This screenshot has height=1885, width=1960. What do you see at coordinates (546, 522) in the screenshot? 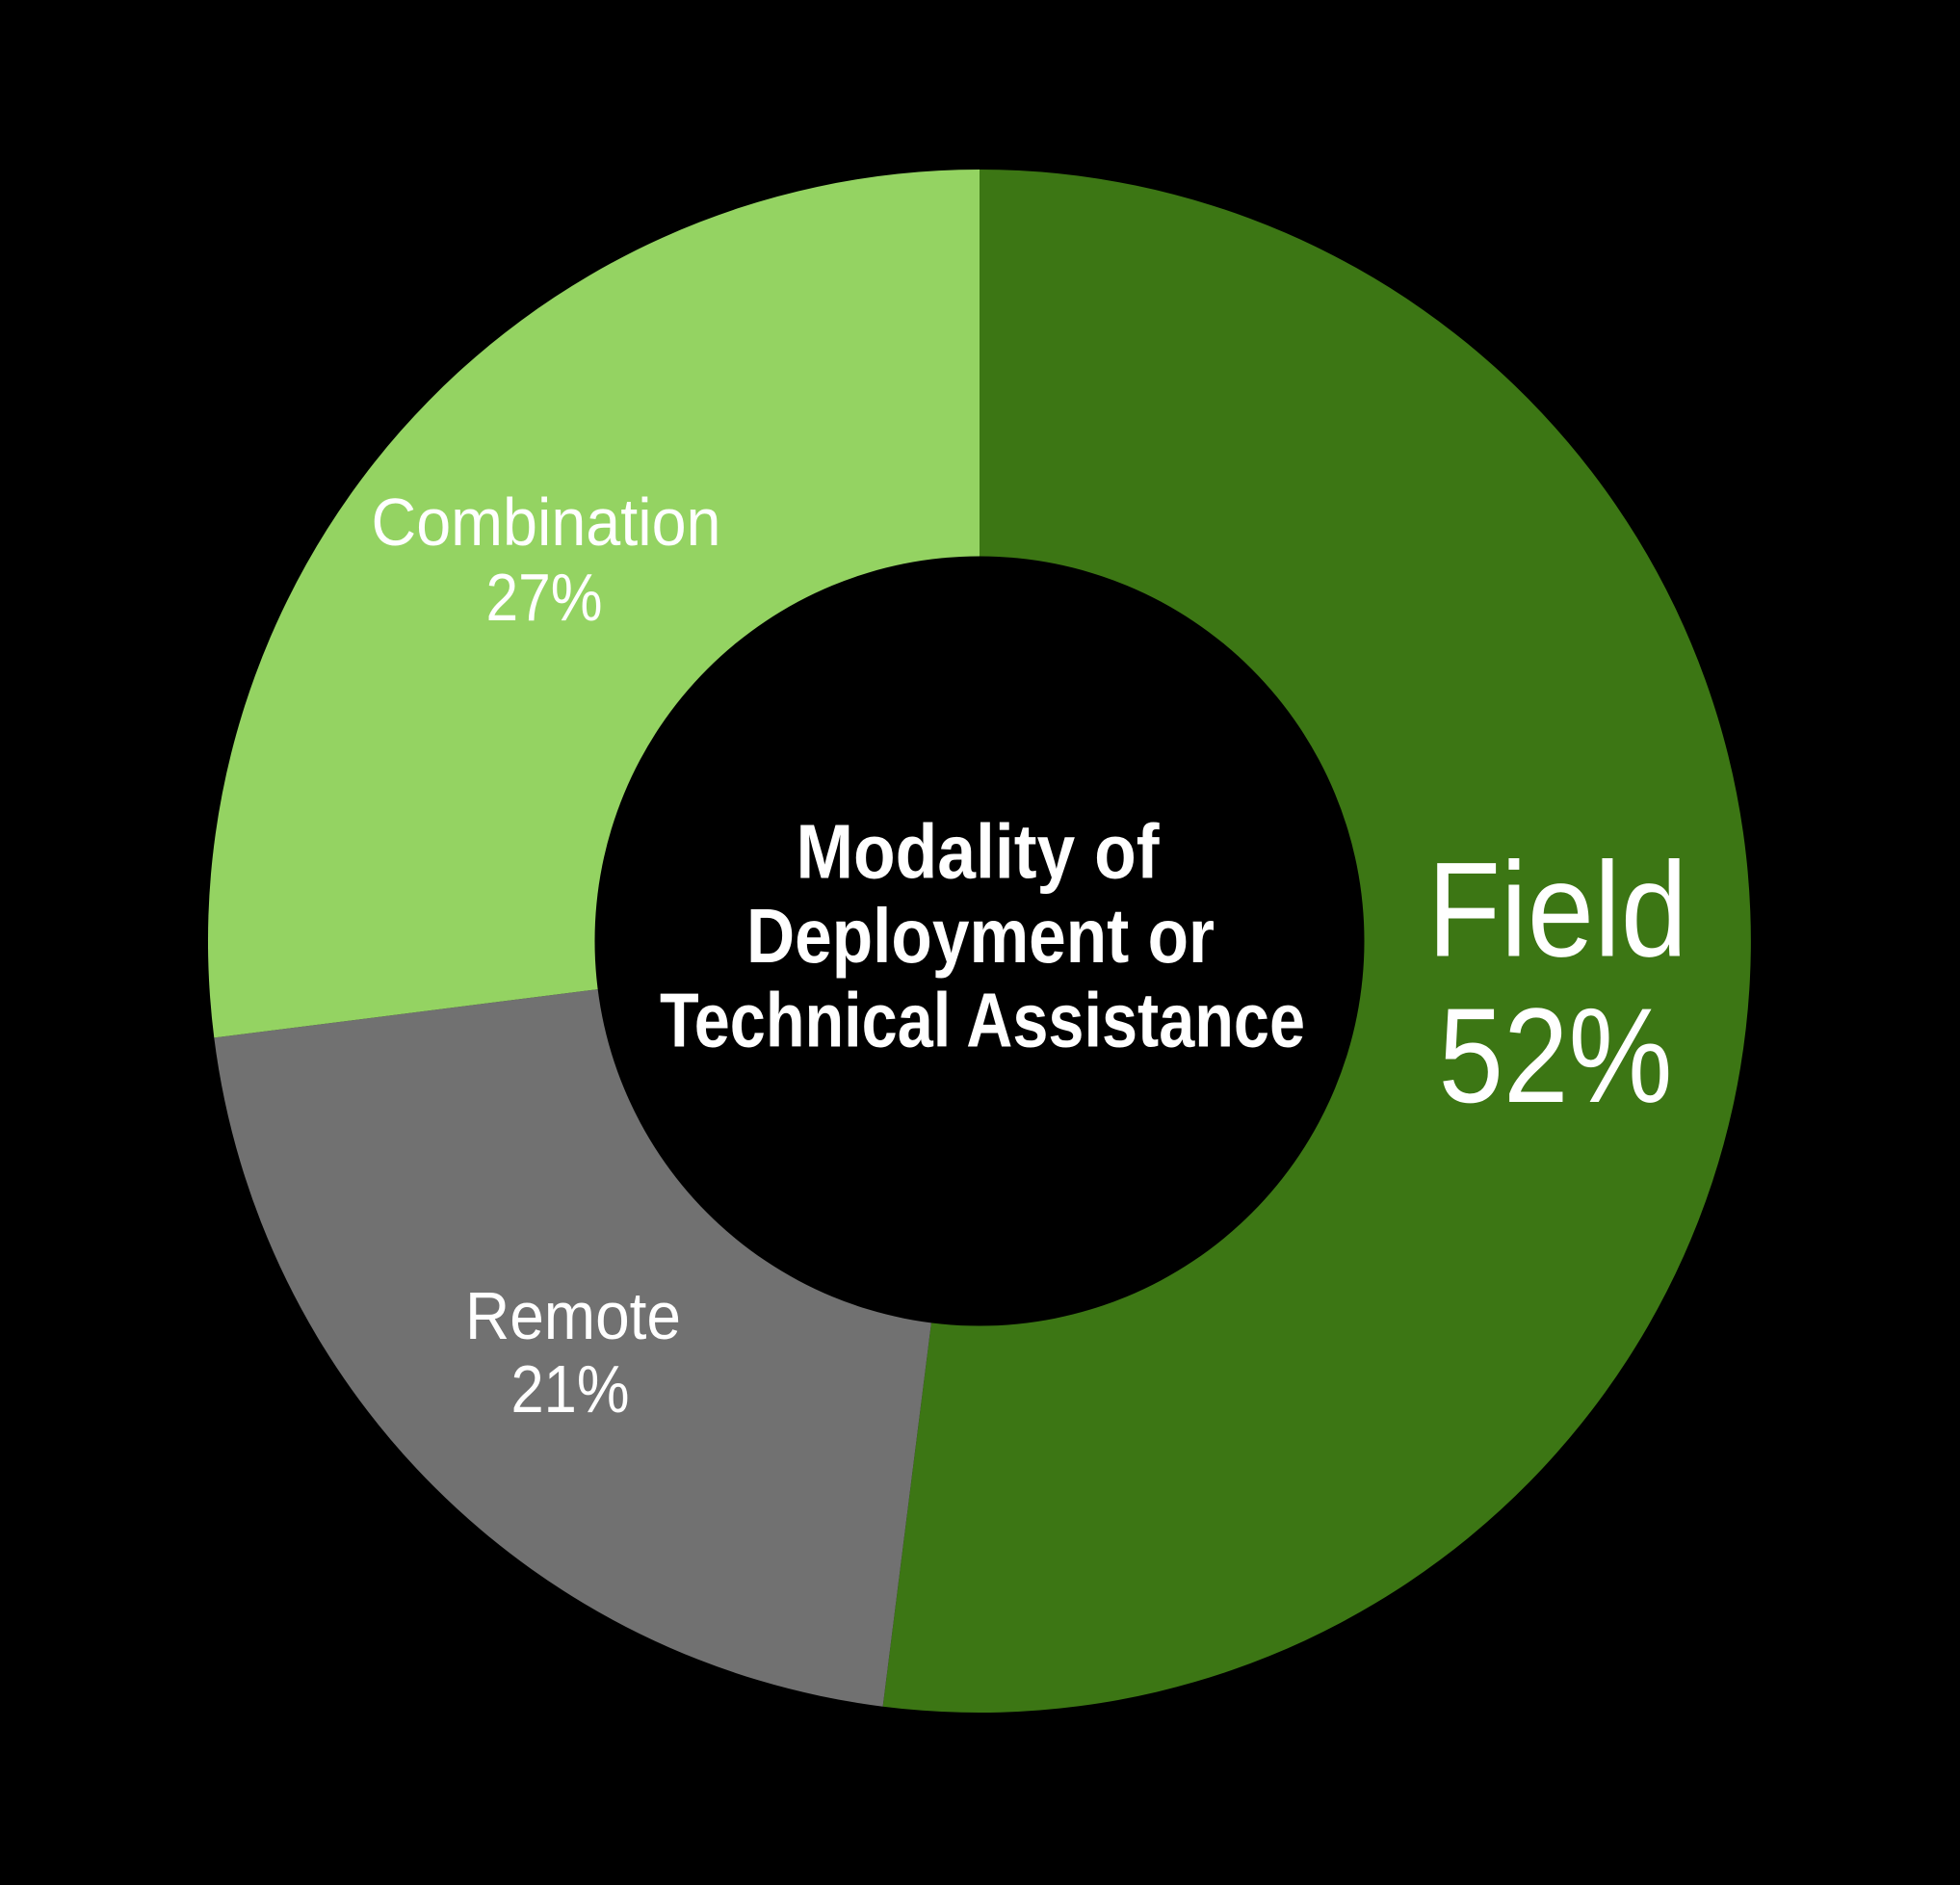
I see `svg-text: Combination` at bounding box center [546, 522].